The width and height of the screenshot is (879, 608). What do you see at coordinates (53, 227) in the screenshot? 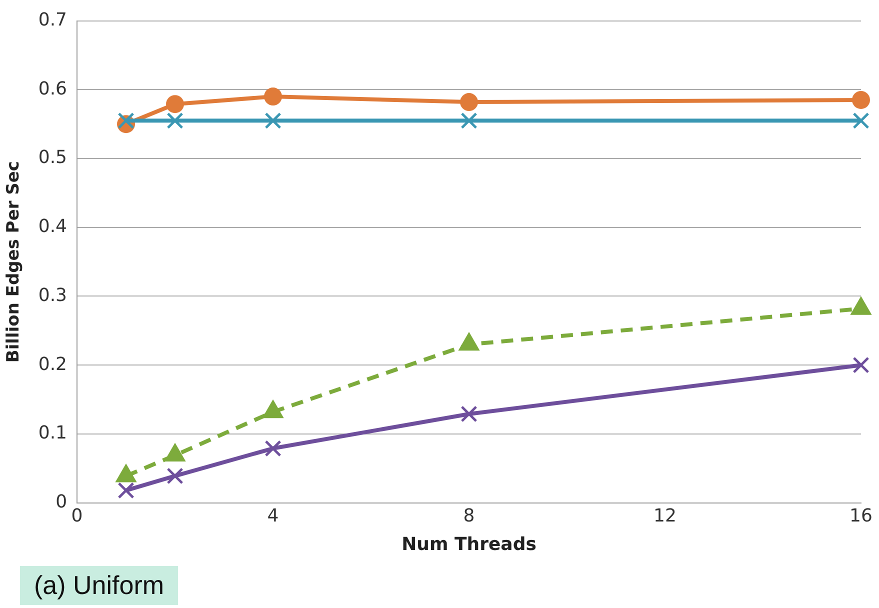
I see `y-tick-label: 0.4` at bounding box center [53, 227].